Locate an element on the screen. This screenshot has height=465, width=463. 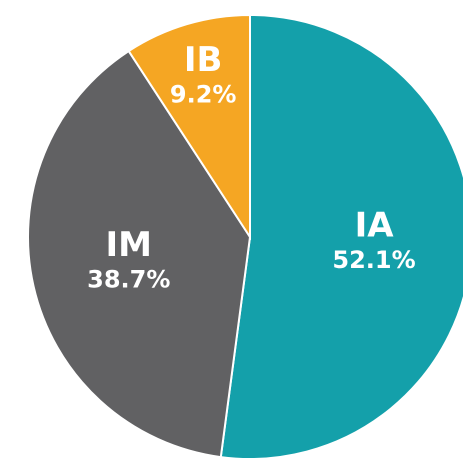
slice-value-label: 38.7% is located at coordinates (128, 280).